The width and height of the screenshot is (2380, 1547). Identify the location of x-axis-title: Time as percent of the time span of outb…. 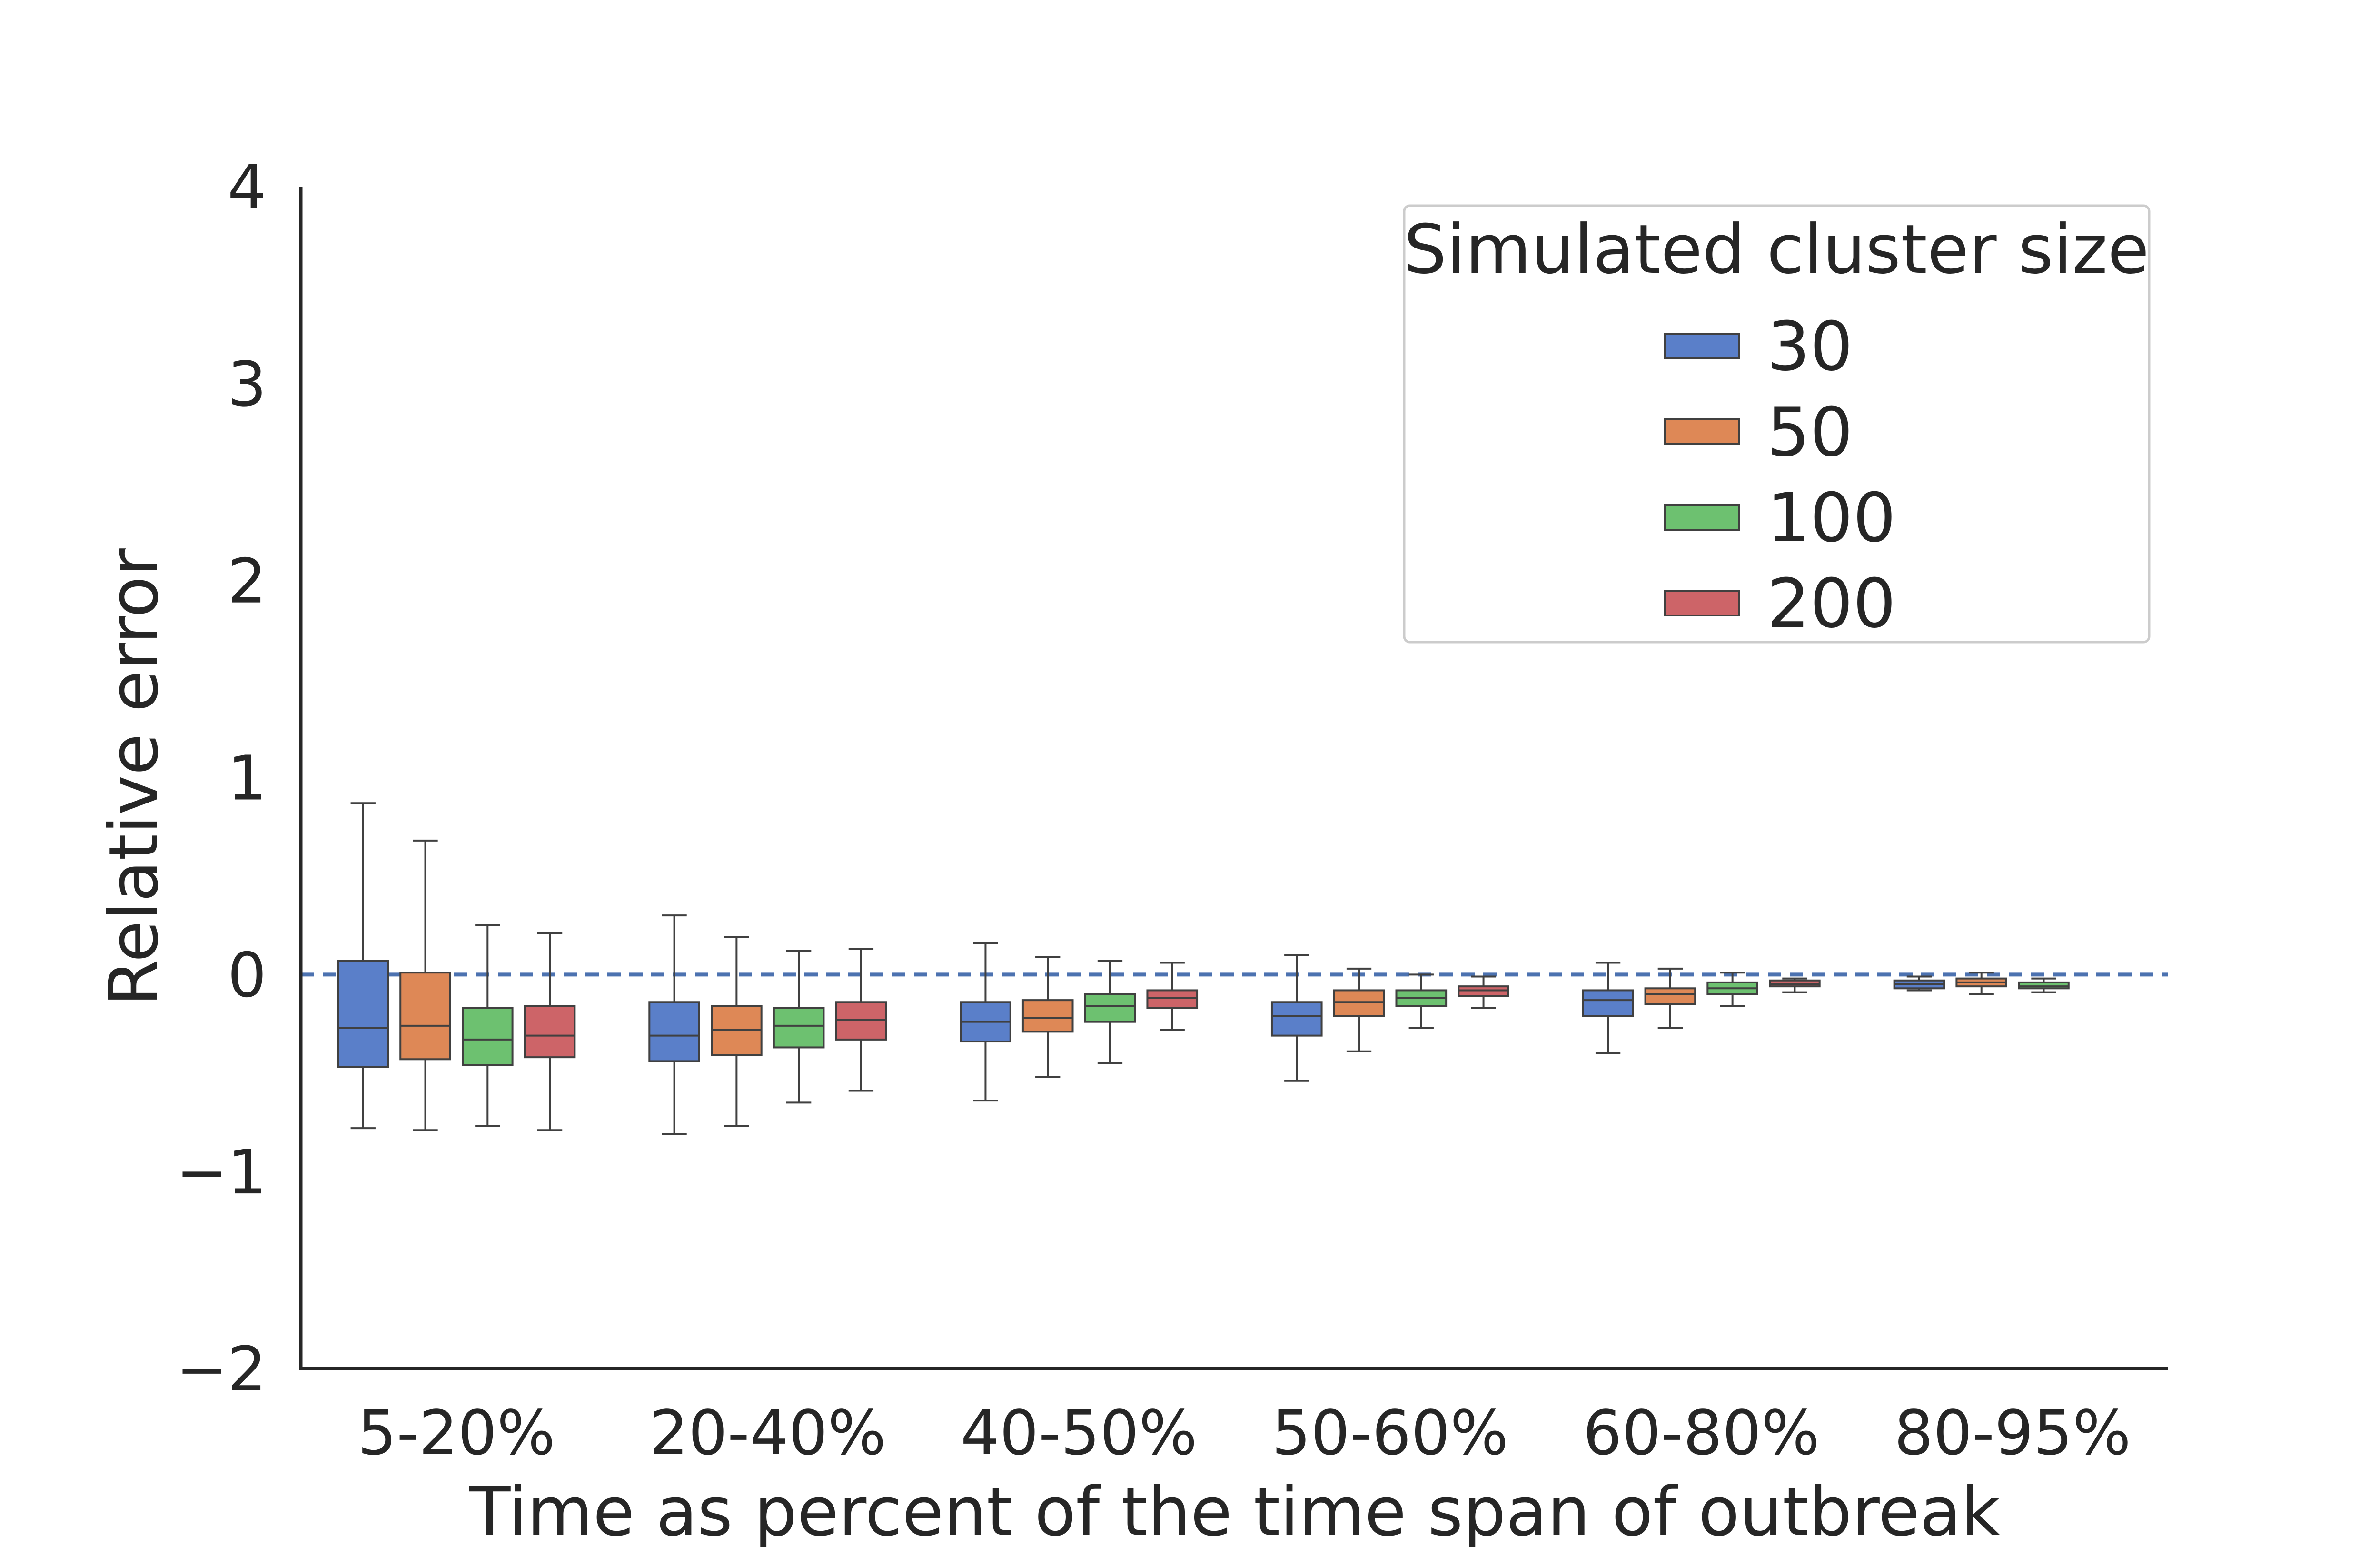
(1235, 1510).